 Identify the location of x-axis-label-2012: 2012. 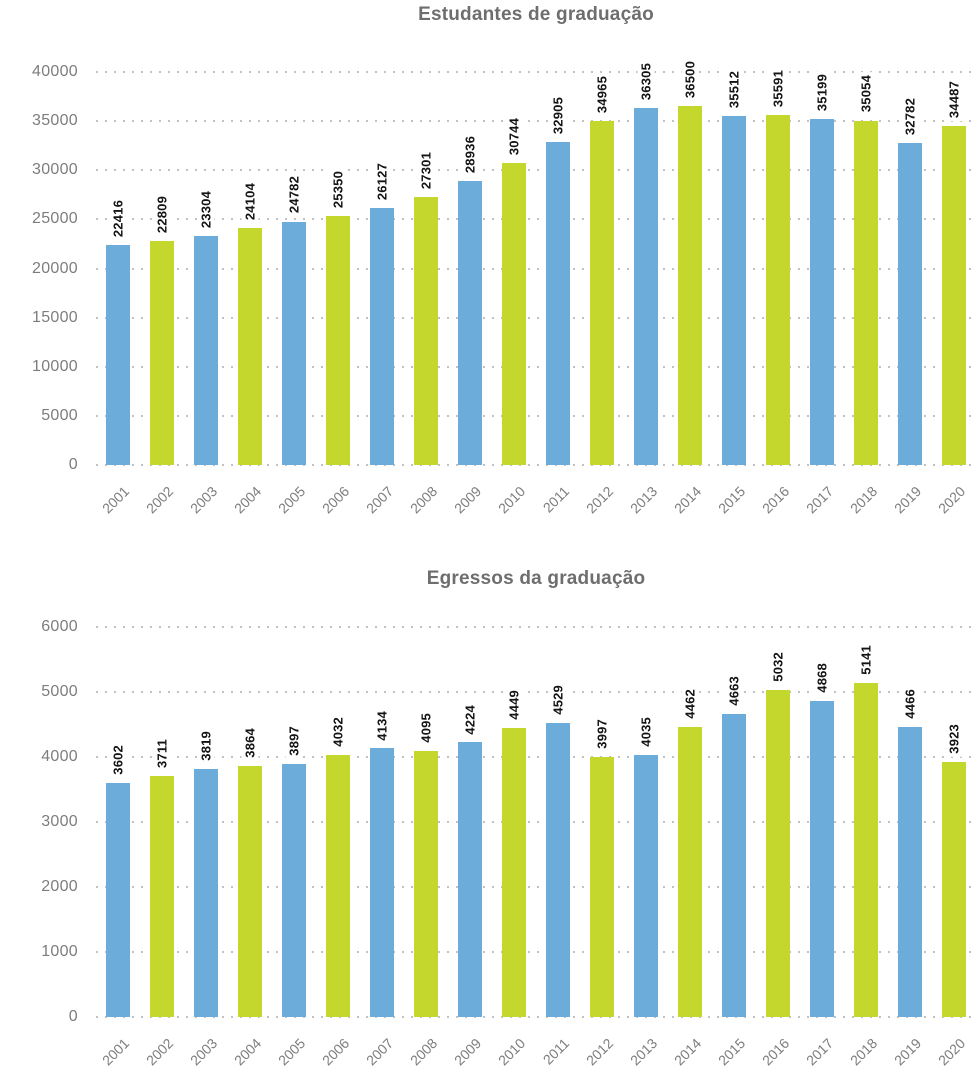
(599, 500).